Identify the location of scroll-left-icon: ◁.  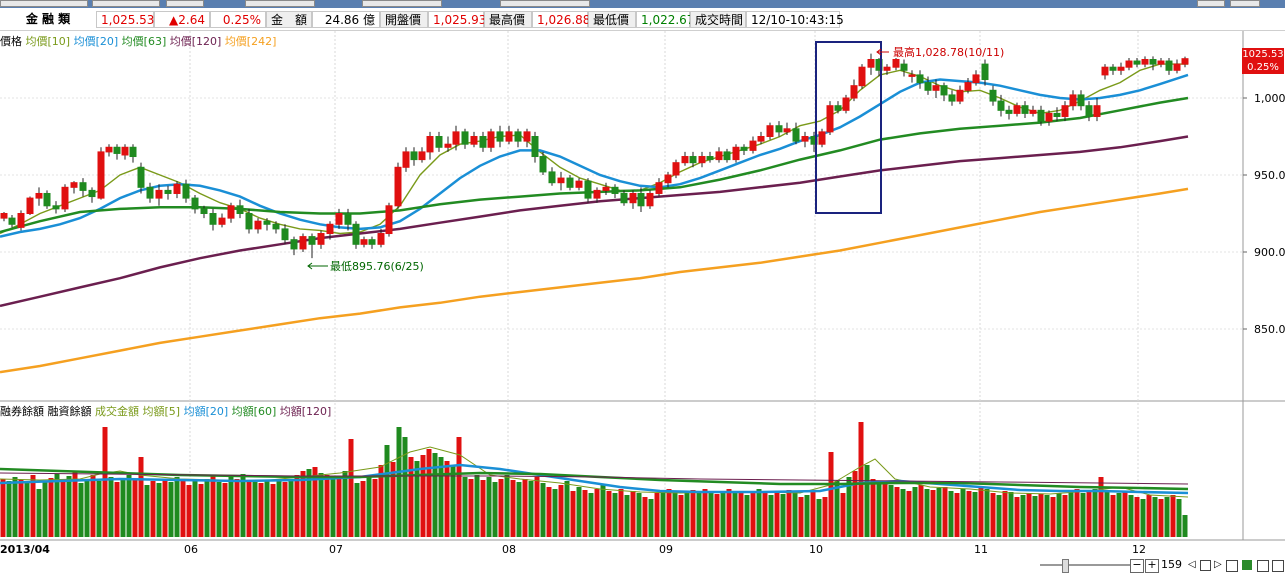
(1192, 564).